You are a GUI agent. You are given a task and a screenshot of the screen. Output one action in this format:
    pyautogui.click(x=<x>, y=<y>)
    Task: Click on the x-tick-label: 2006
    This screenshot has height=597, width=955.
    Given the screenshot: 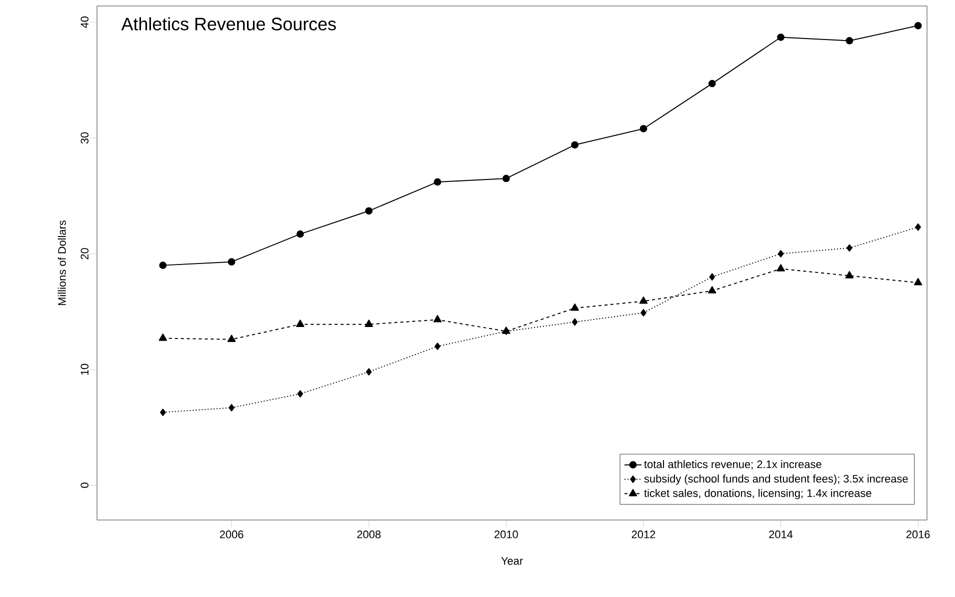 What is the action you would take?
    pyautogui.click(x=232, y=534)
    